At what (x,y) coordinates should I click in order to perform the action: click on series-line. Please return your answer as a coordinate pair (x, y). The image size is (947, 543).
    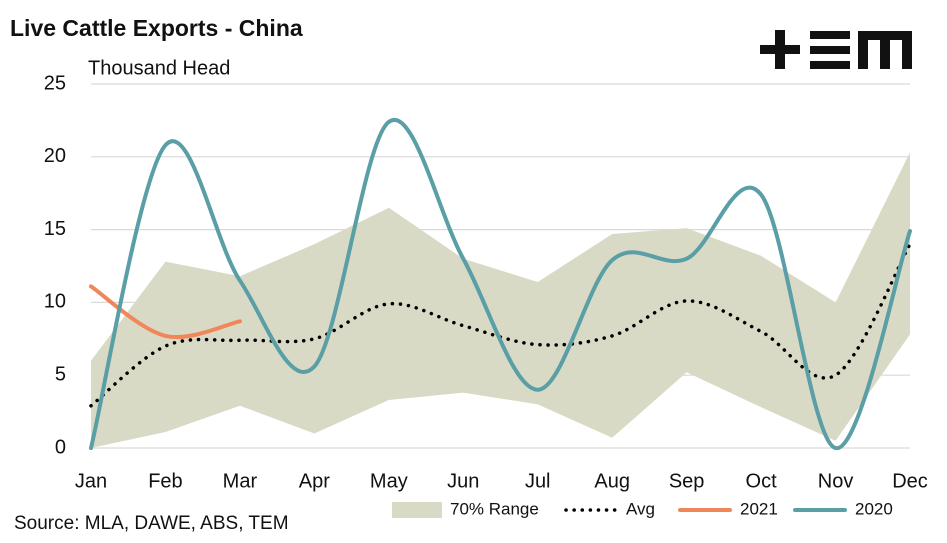
    Looking at the image, I should click on (165, 312).